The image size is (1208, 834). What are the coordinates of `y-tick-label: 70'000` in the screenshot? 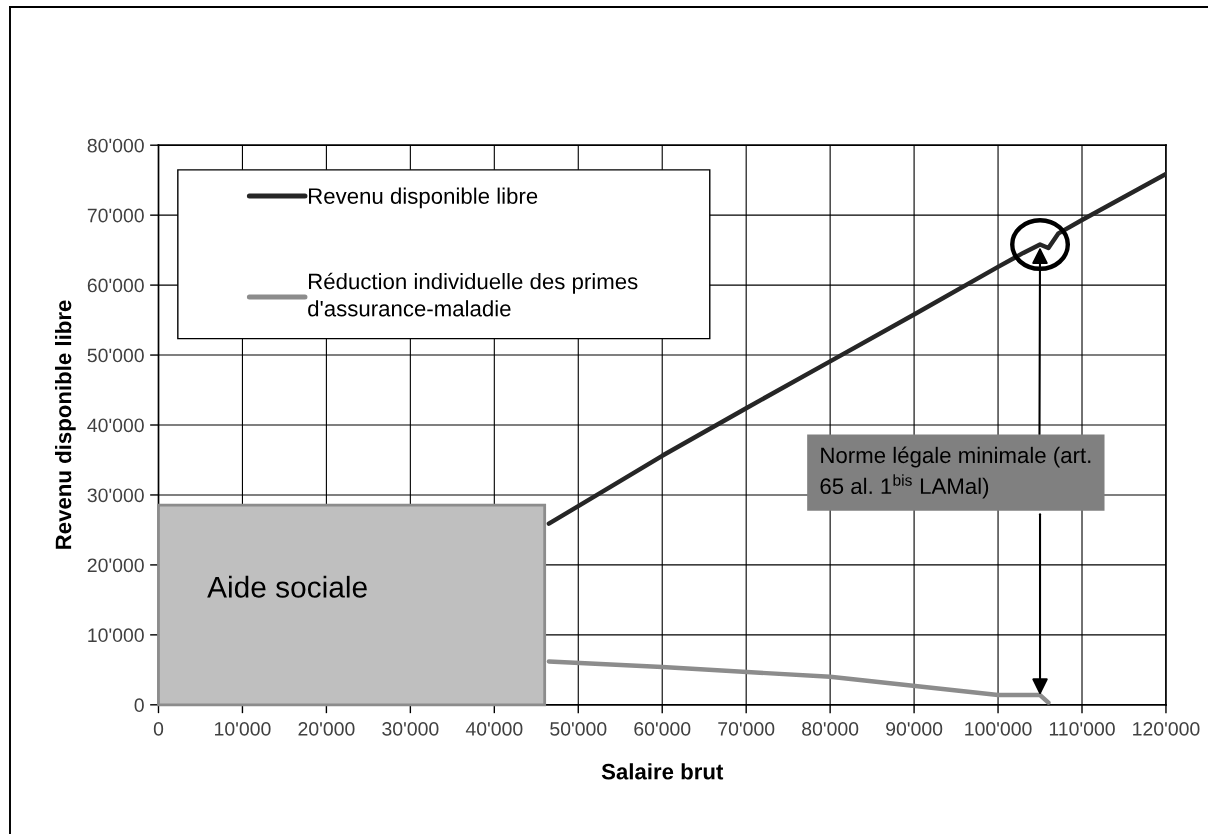 It's located at (115, 215).